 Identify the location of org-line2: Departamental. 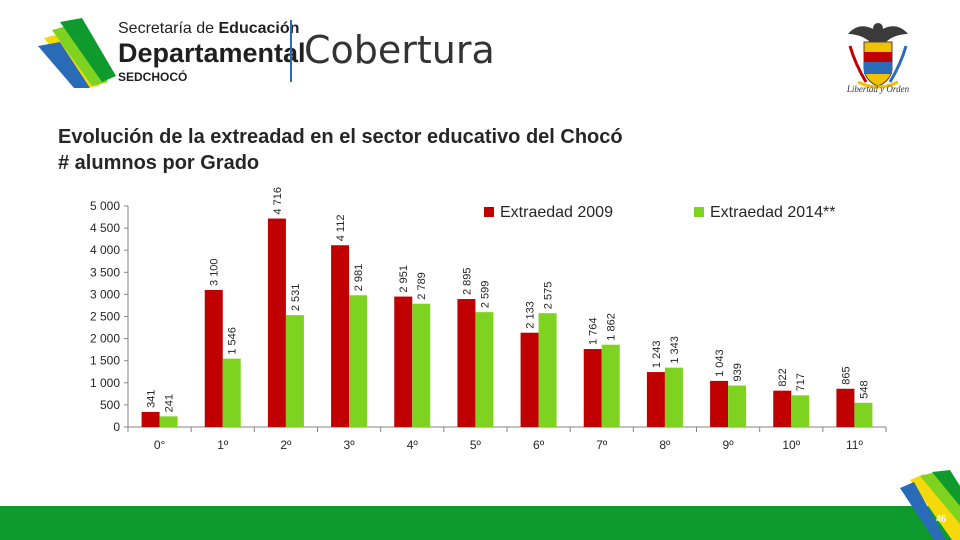
(212, 53).